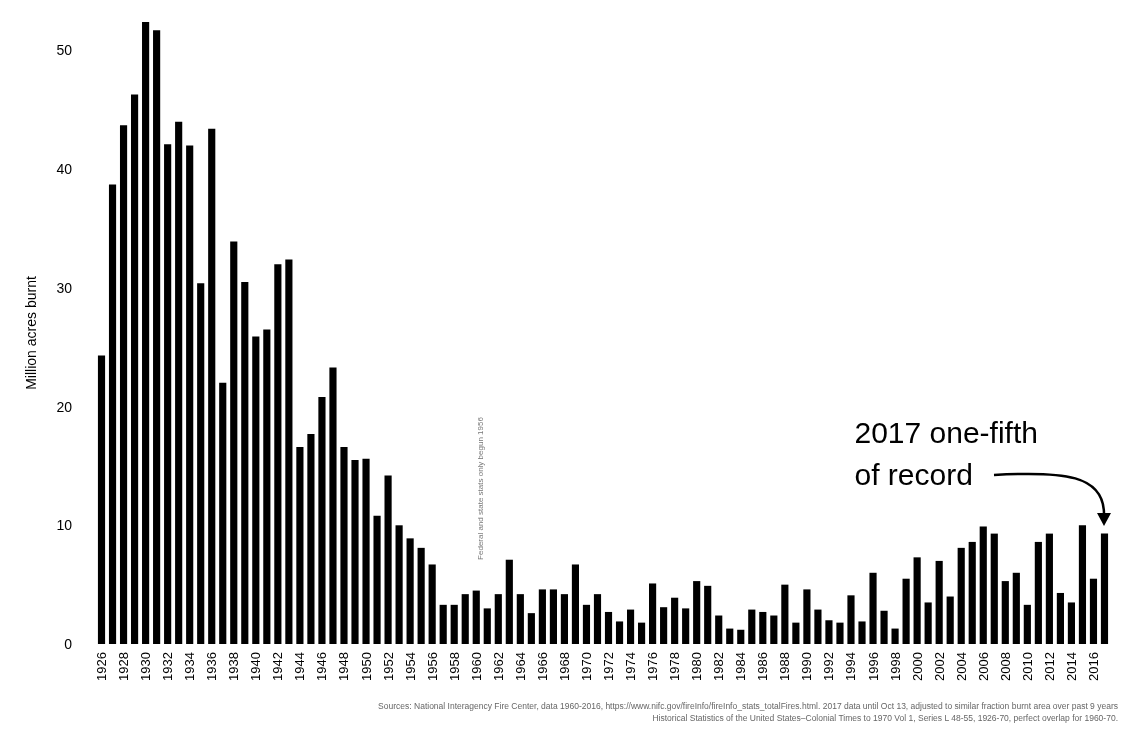 The height and width of the screenshot is (747, 1130). I want to click on x-tick-label: 1970, so click(586, 666).